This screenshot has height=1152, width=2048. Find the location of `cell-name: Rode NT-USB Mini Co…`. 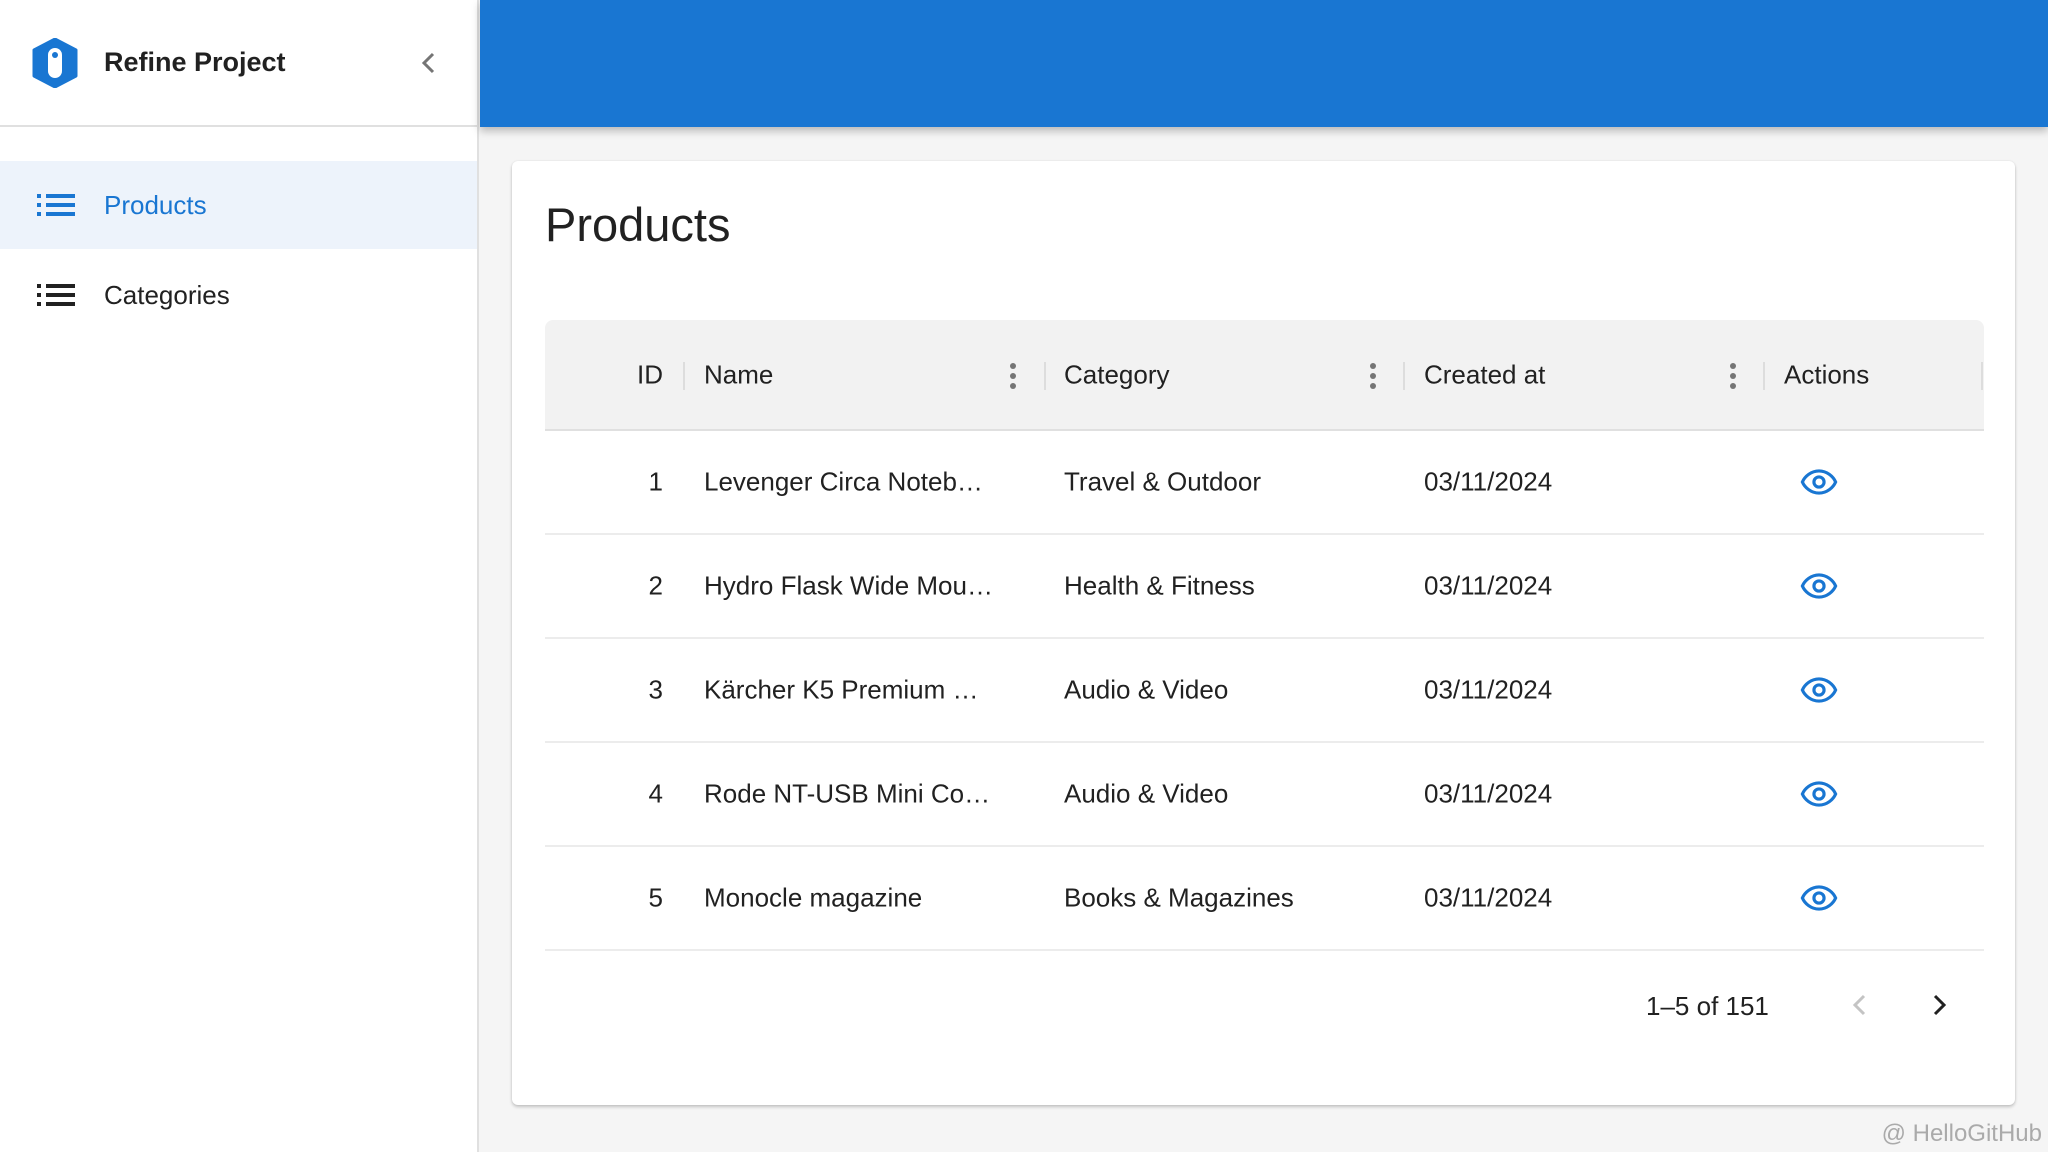

cell-name: Rode NT-USB Mini Co… is located at coordinates (847, 793).